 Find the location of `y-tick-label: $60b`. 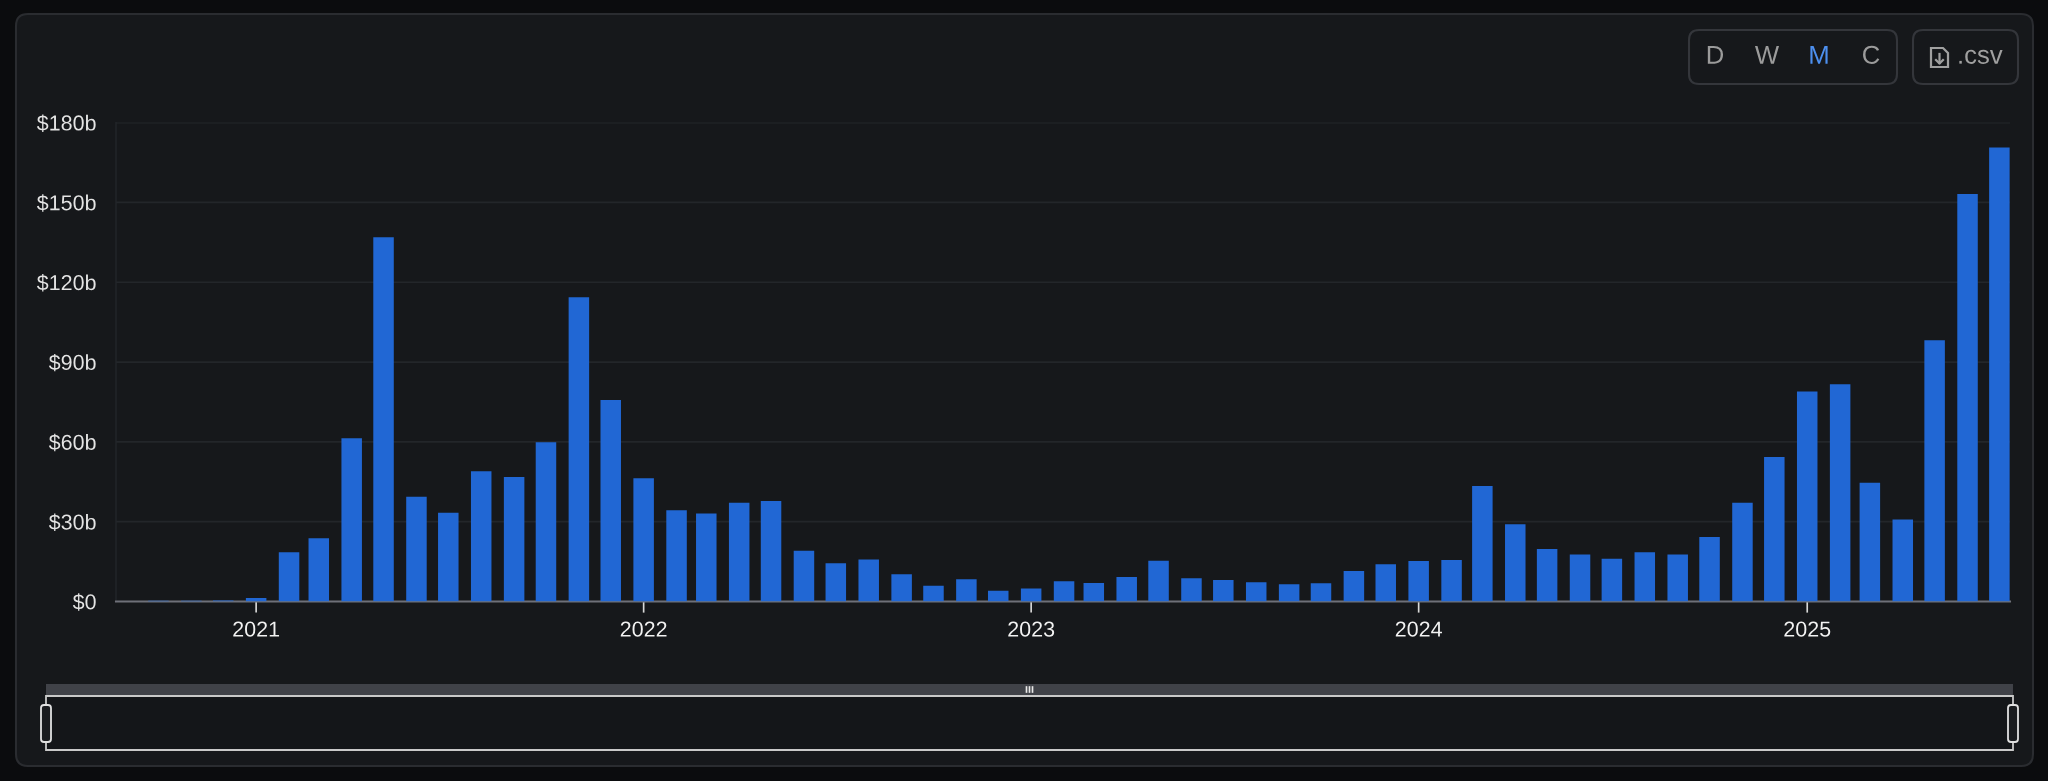

y-tick-label: $60b is located at coordinates (72, 442).